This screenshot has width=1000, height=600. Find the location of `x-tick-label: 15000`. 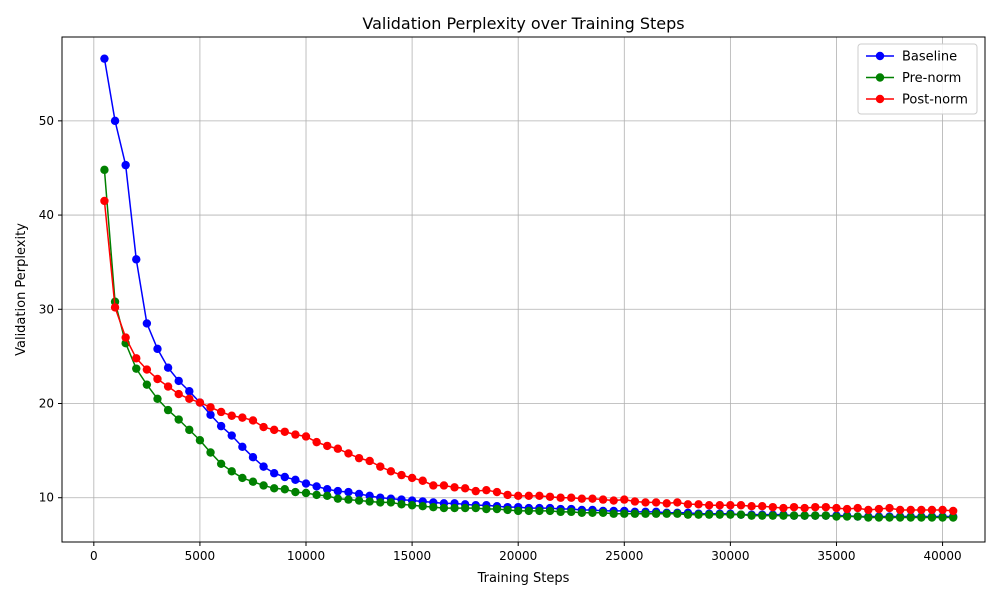

x-tick-label: 15000 is located at coordinates (412, 556).